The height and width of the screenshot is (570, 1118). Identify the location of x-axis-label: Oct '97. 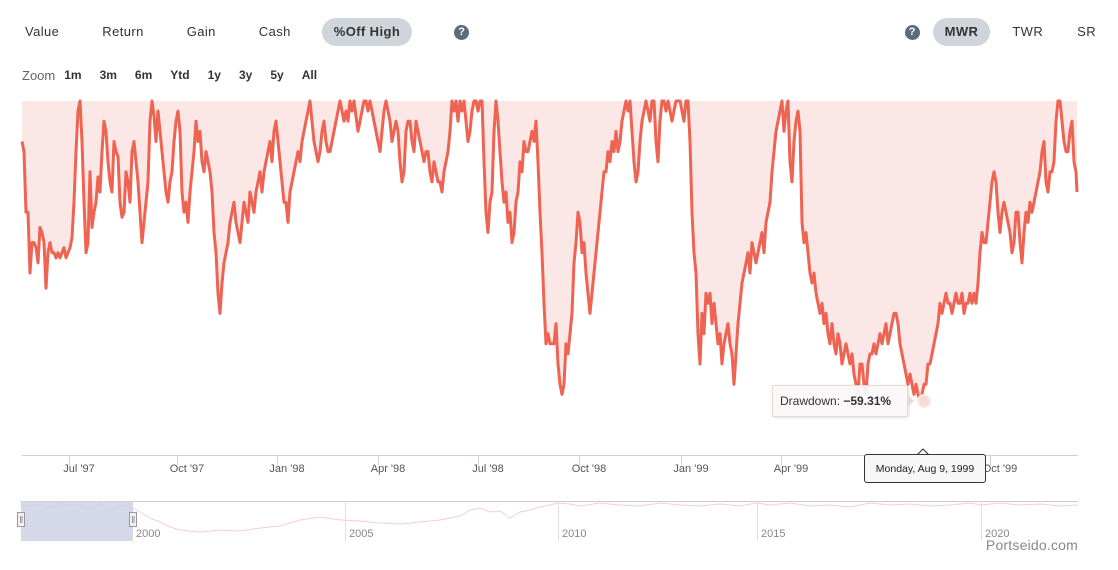
(187, 469).